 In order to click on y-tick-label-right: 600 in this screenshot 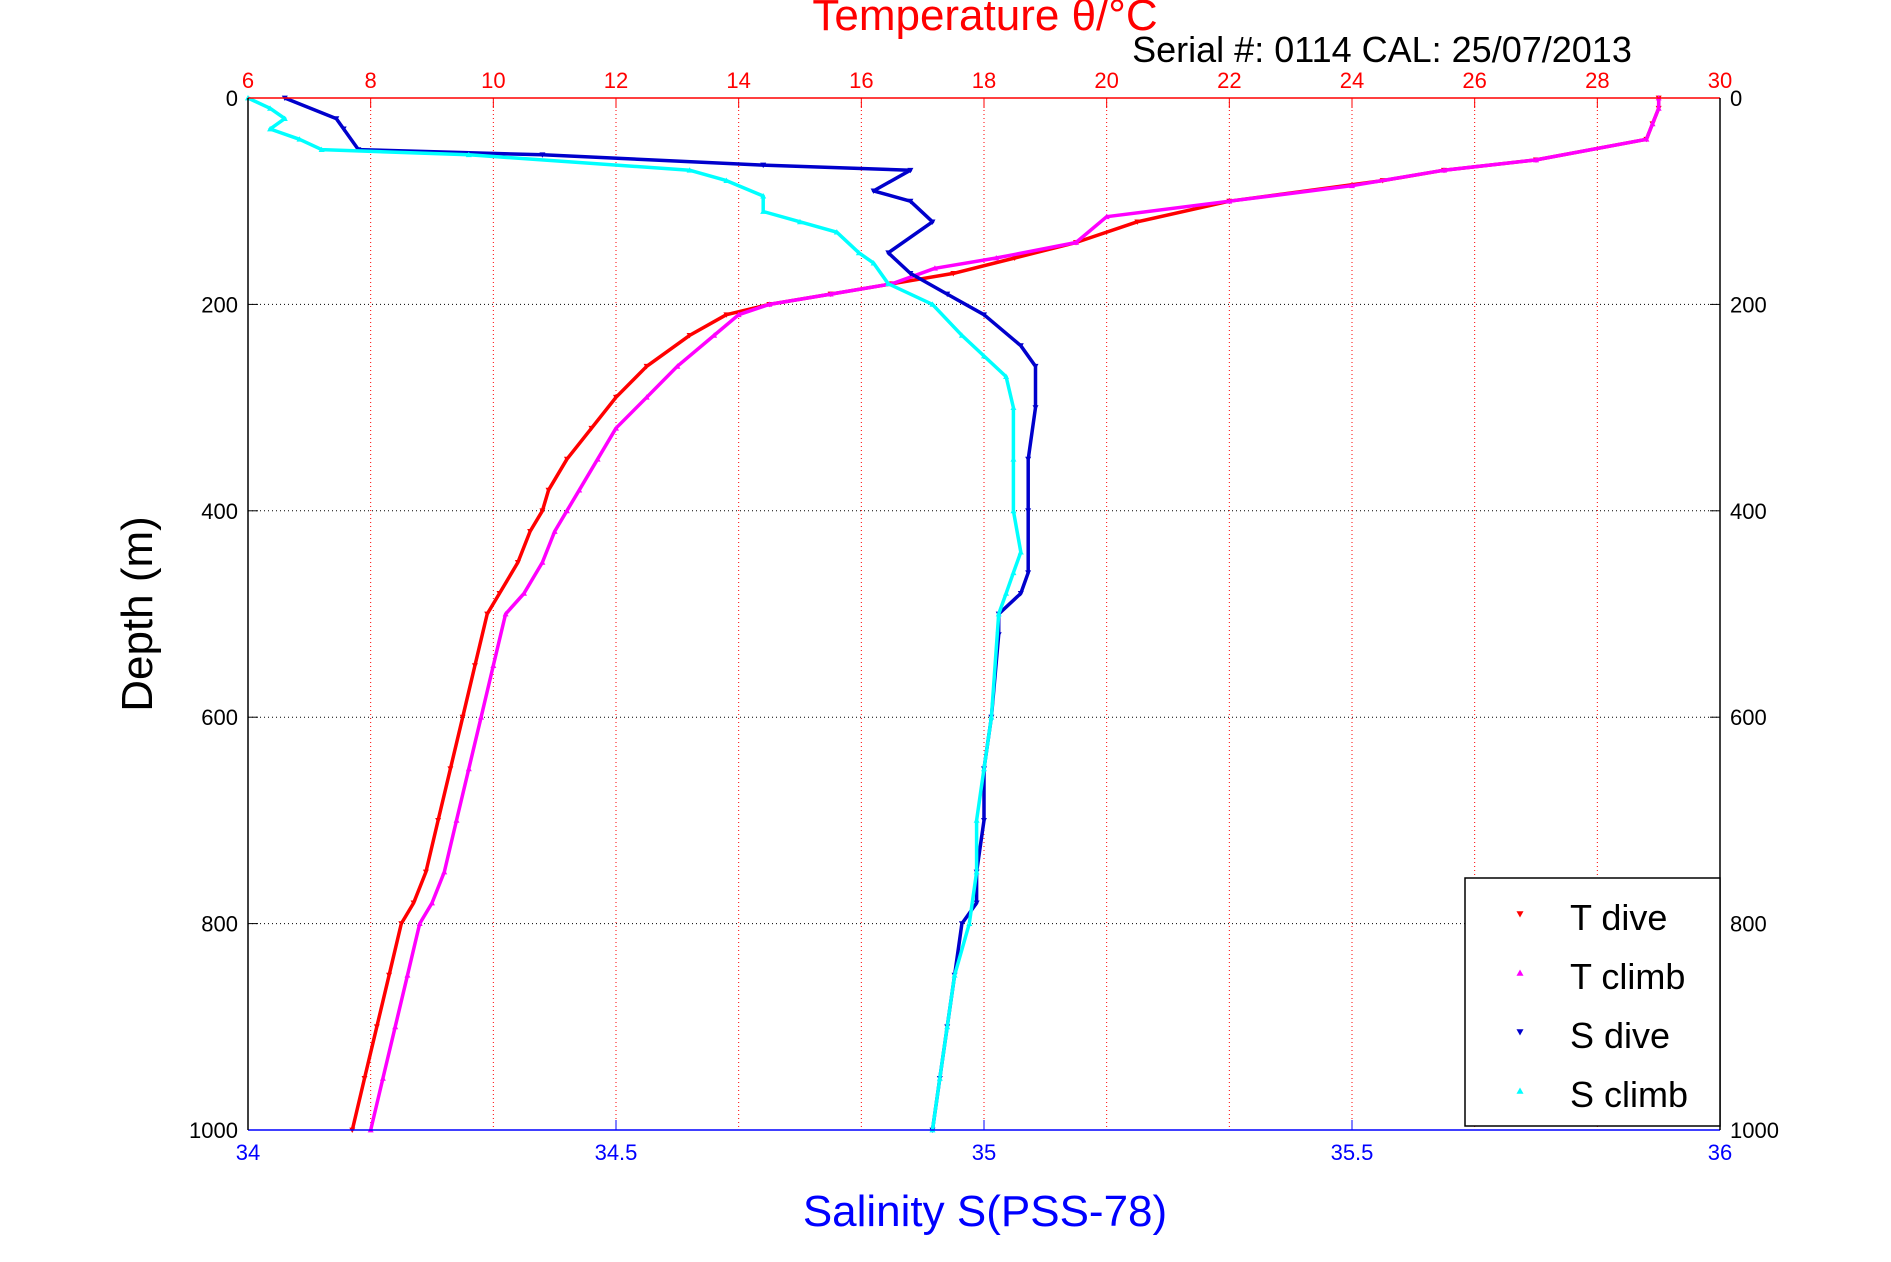, I will do `click(1748, 717)`.